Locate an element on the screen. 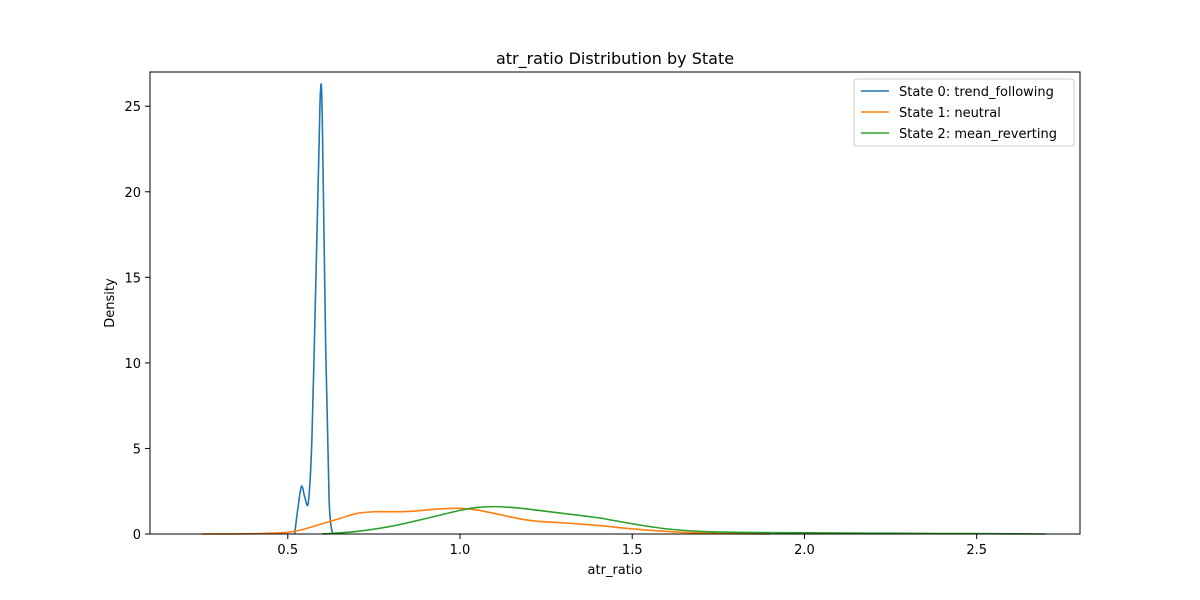 The height and width of the screenshot is (600, 1200). y-tick-label: 15 is located at coordinates (132, 278).